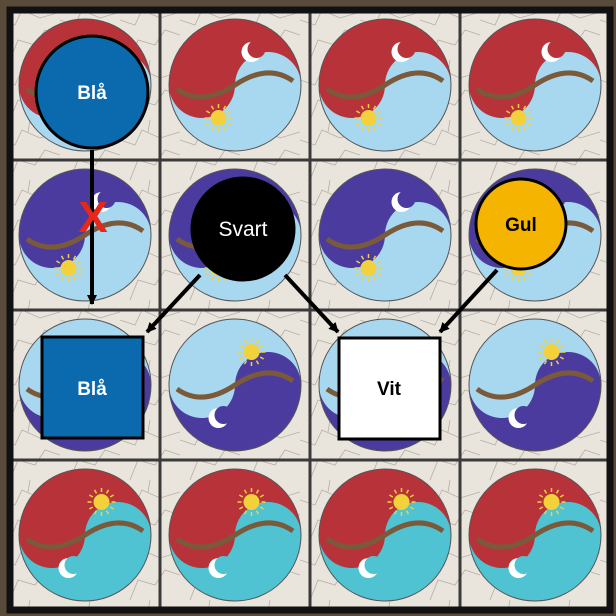 This screenshot has width=616, height=616. Describe the element at coordinates (173, 303) in the screenshot. I see `arrow-svart-to-bla` at that location.